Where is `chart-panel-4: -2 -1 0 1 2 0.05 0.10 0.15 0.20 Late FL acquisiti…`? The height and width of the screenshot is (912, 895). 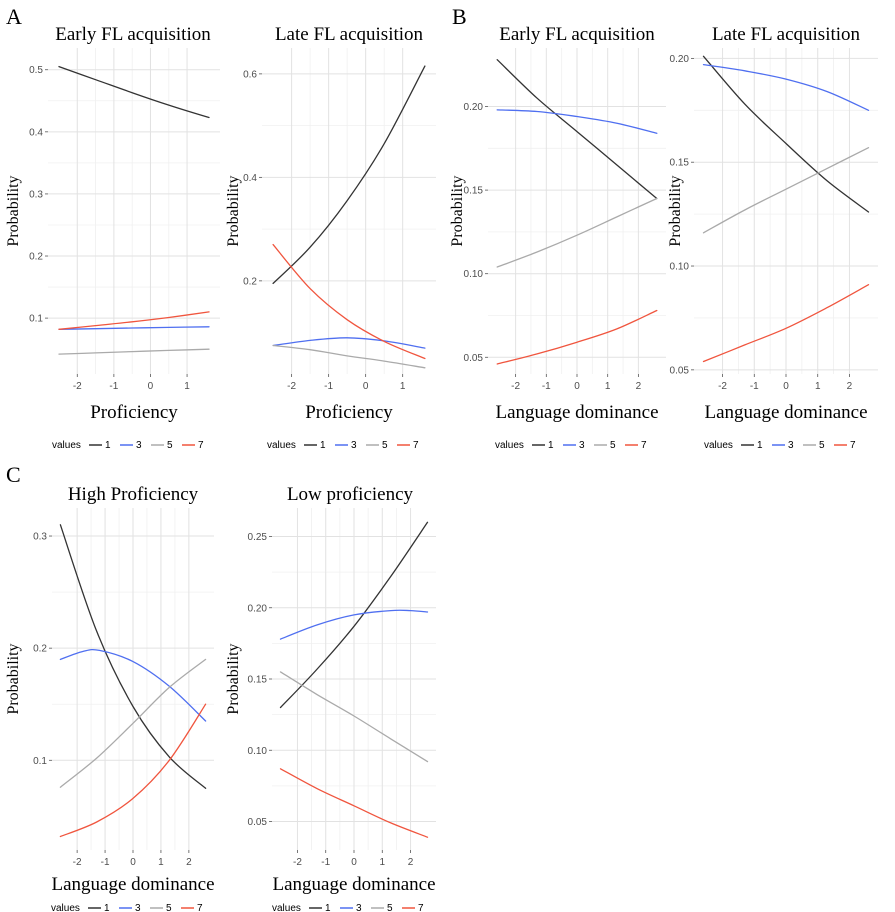 chart-panel-4: -2 -1 0 1 2 0.05 0.10 0.15 0.20 Late FL acquisiti… is located at coordinates (772, 237).